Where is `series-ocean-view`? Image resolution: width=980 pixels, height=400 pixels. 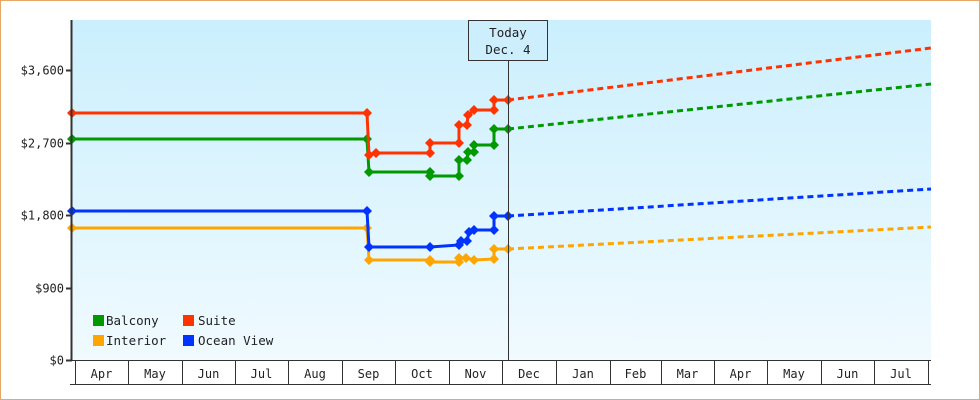
series-ocean-view is located at coordinates (499, 219).